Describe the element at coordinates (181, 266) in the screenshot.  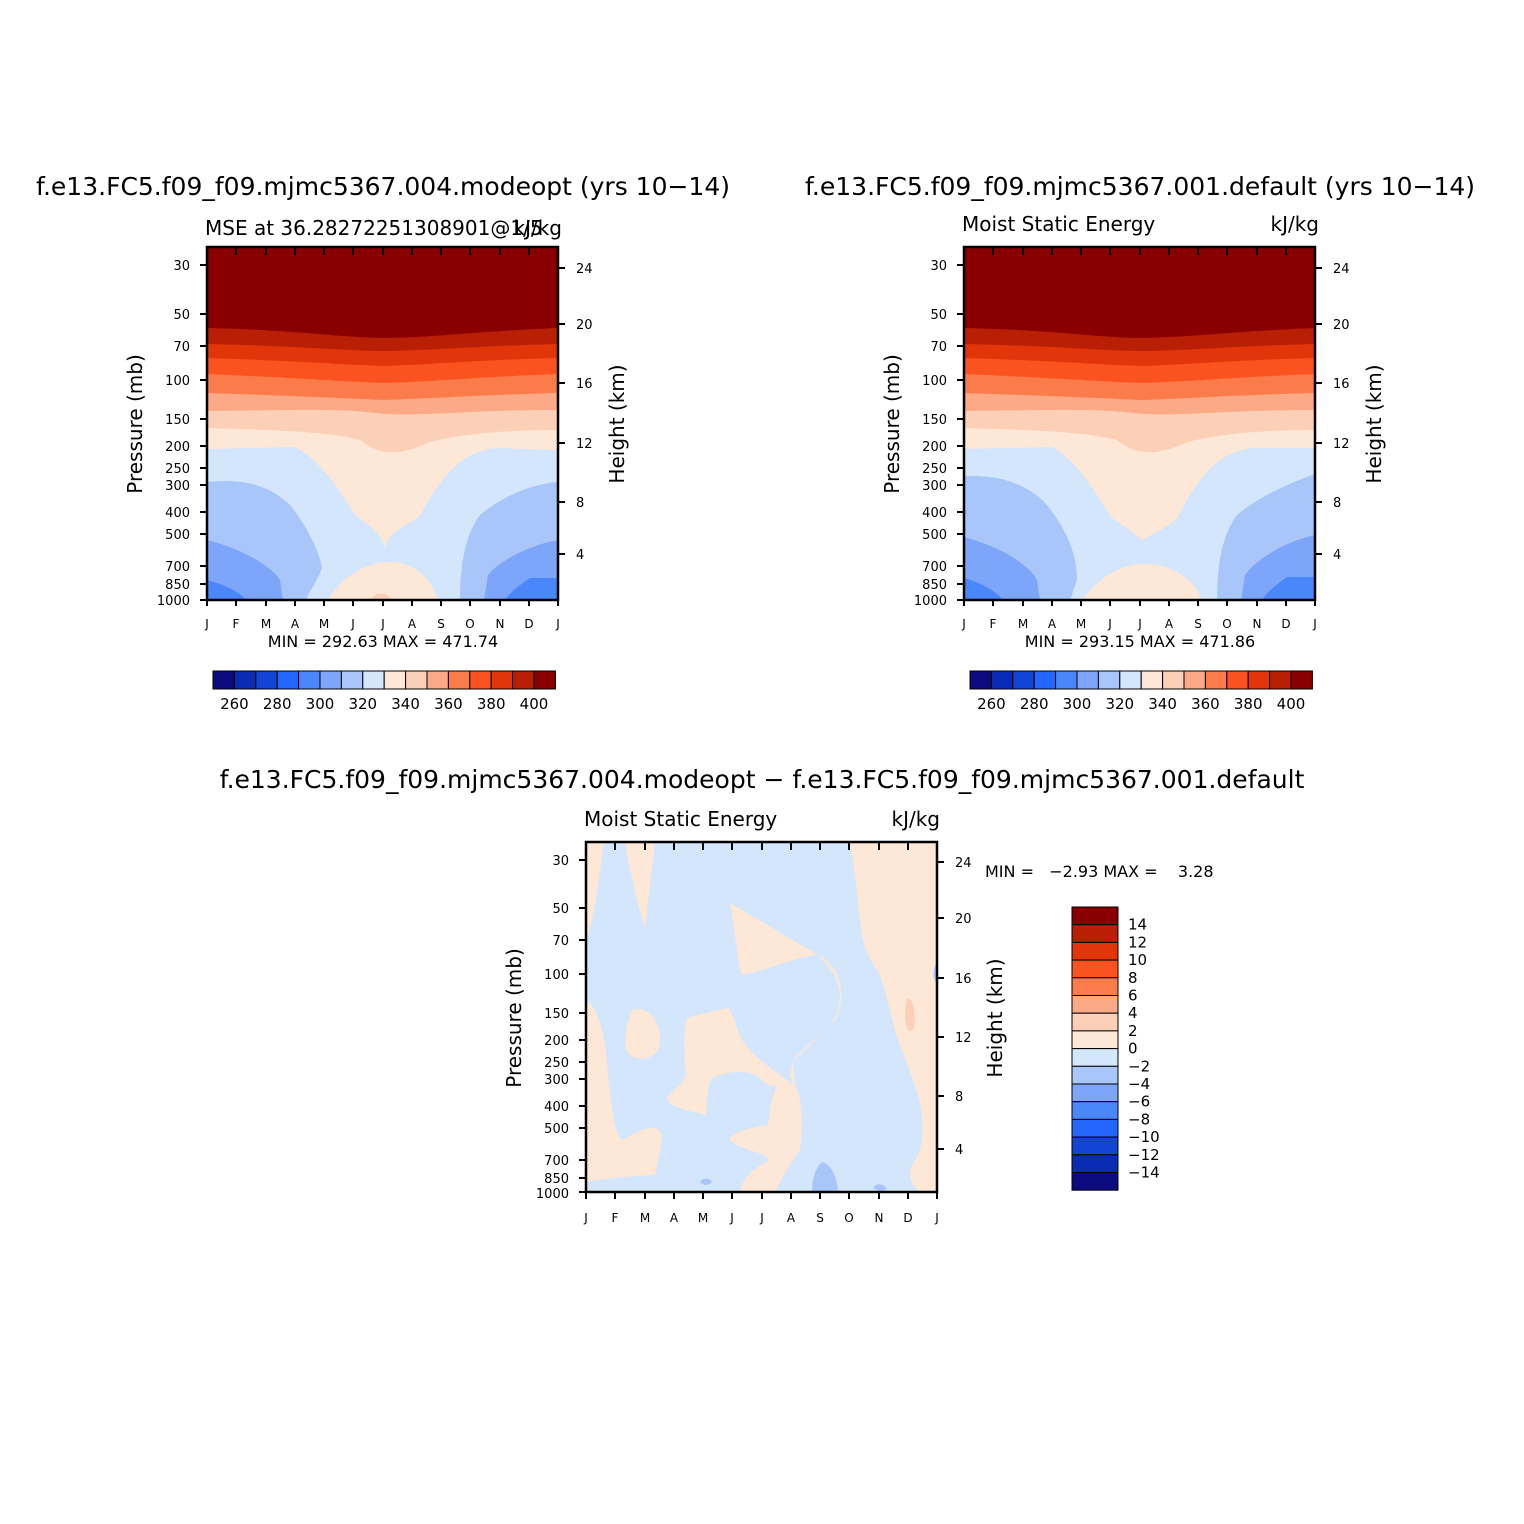
I see `y-tick-label: 30` at that location.